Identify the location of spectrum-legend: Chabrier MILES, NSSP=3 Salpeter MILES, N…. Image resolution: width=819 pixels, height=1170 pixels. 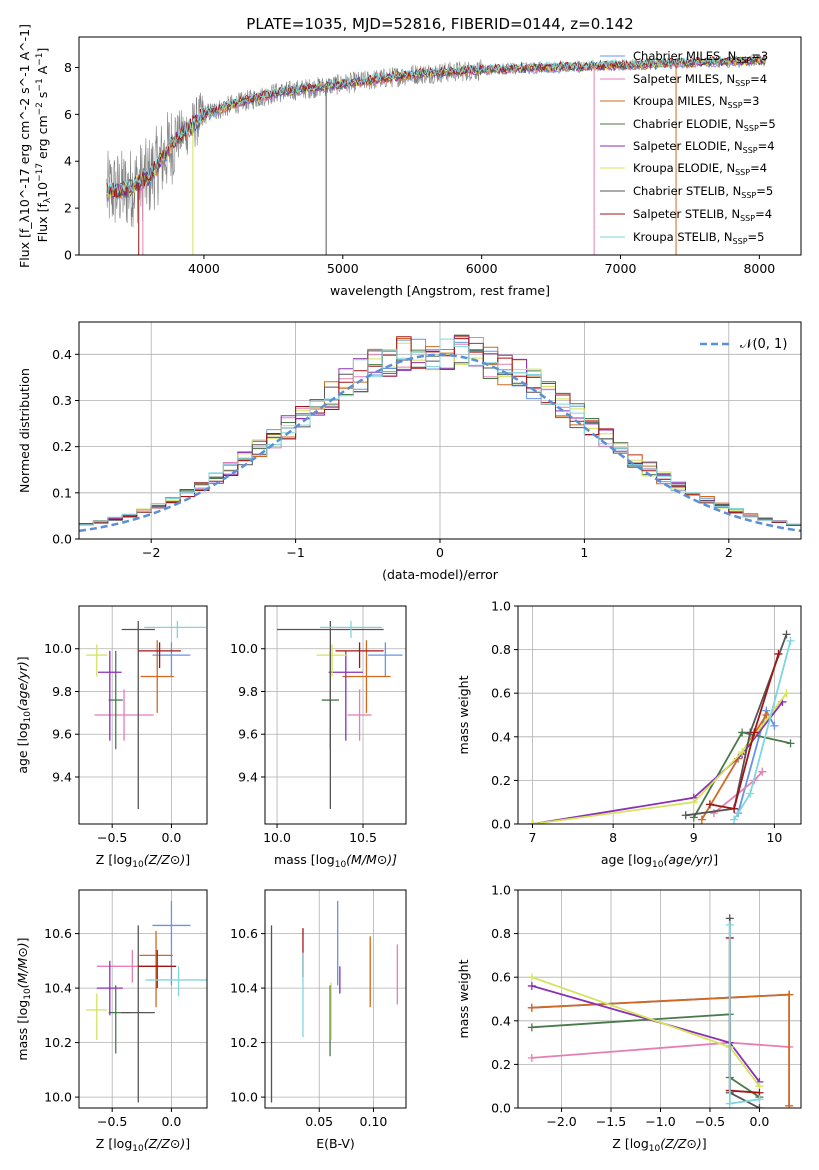
(688, 147).